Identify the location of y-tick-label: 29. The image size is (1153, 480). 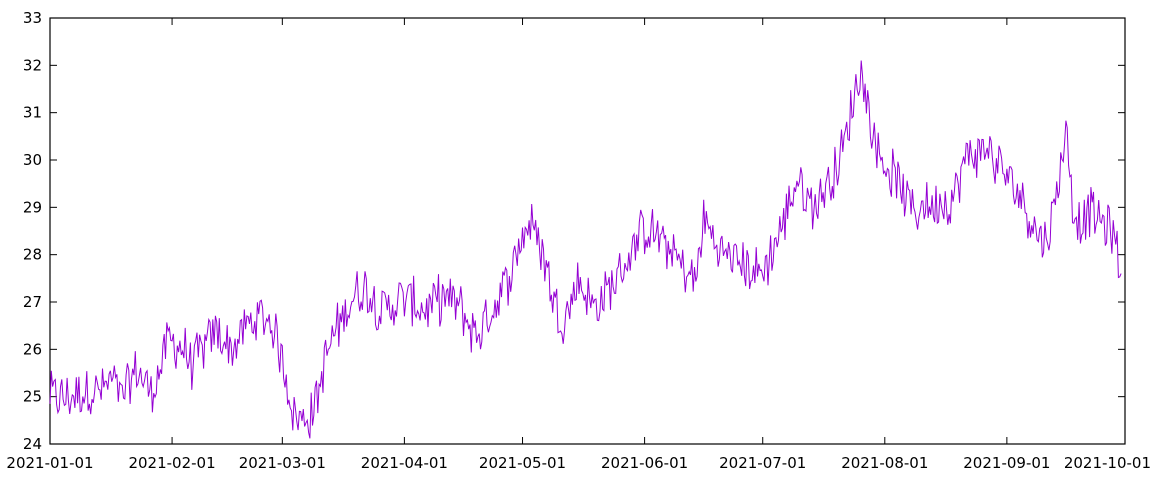
(32, 207).